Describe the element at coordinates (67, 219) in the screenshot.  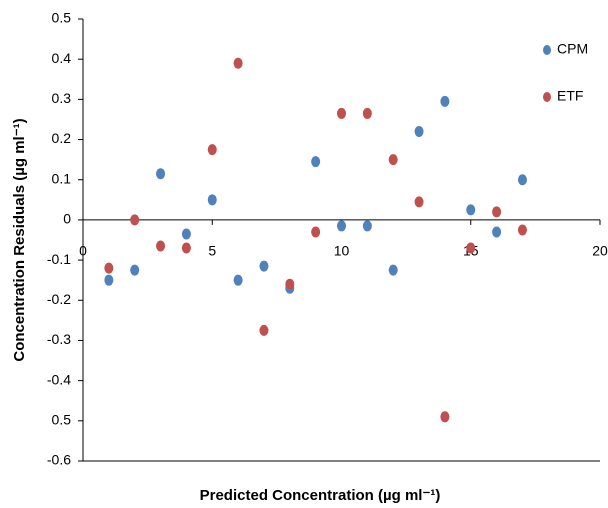
I see `y-tick-label: 0` at that location.